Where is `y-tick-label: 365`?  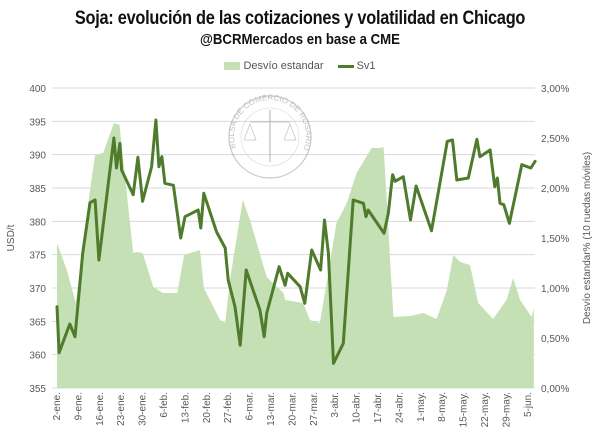 y-tick-label: 365 is located at coordinates (37, 322).